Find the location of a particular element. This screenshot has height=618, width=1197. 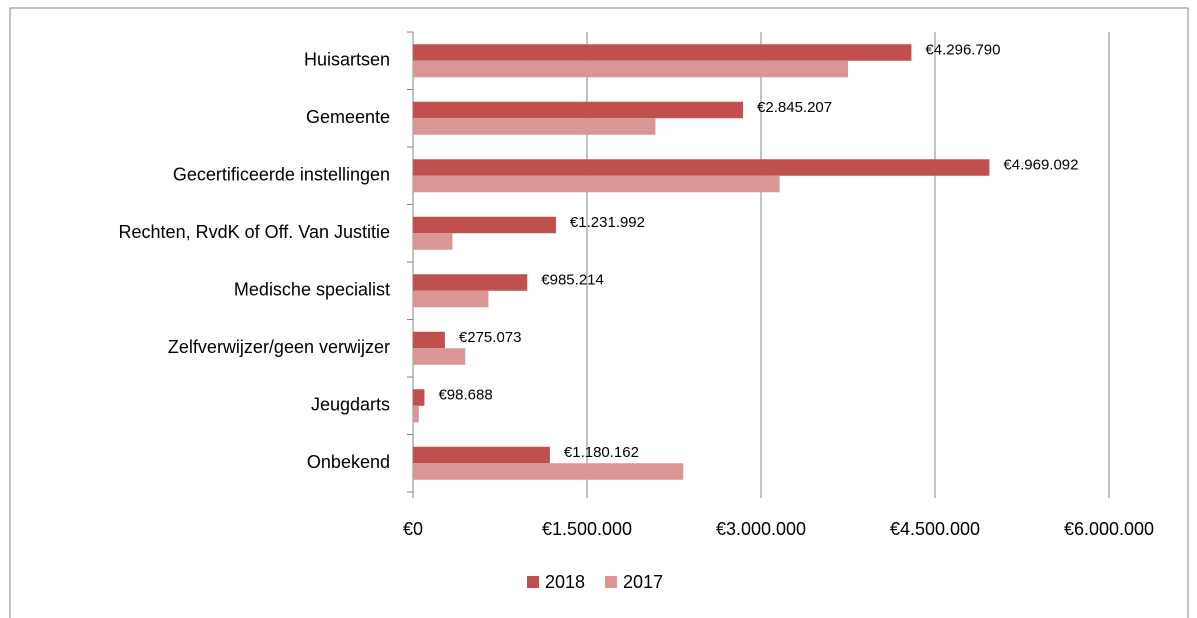

x-tick-label: €3.000.000 is located at coordinates (761, 529).